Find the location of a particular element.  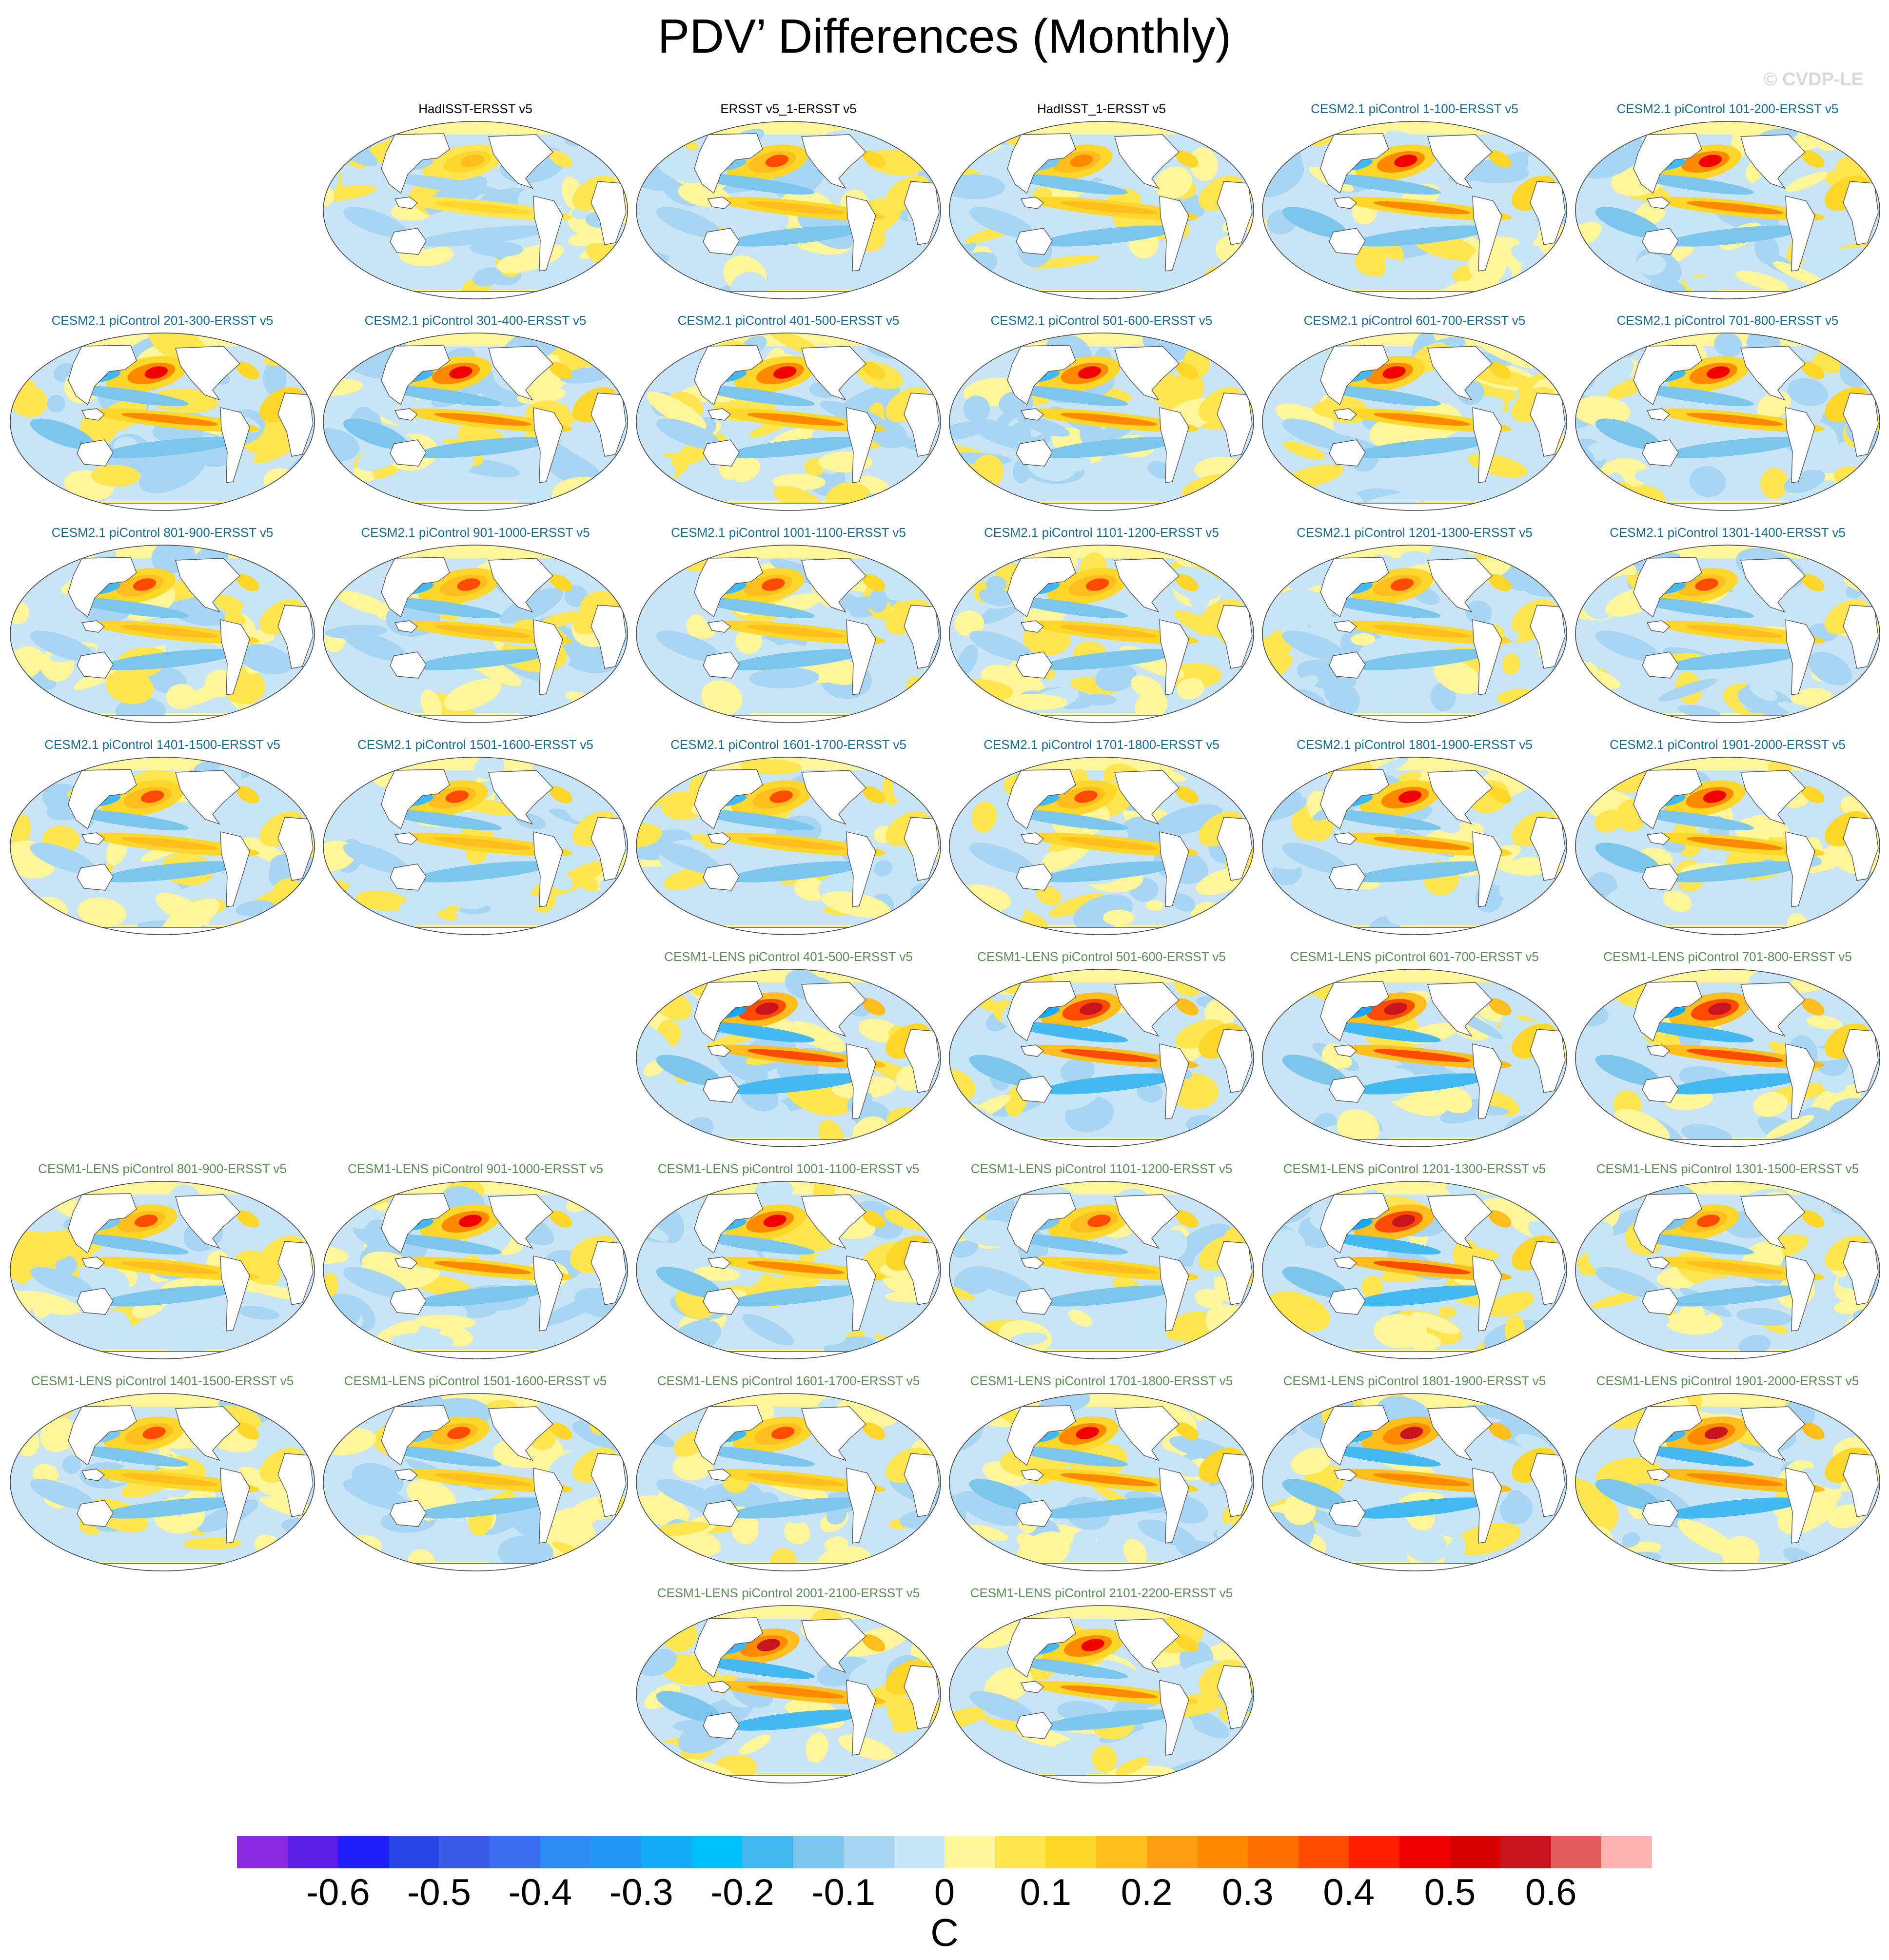

map-panel: CESM1-LENS piControl 1501-1600-ERSST v5 is located at coordinates (475, 1472).